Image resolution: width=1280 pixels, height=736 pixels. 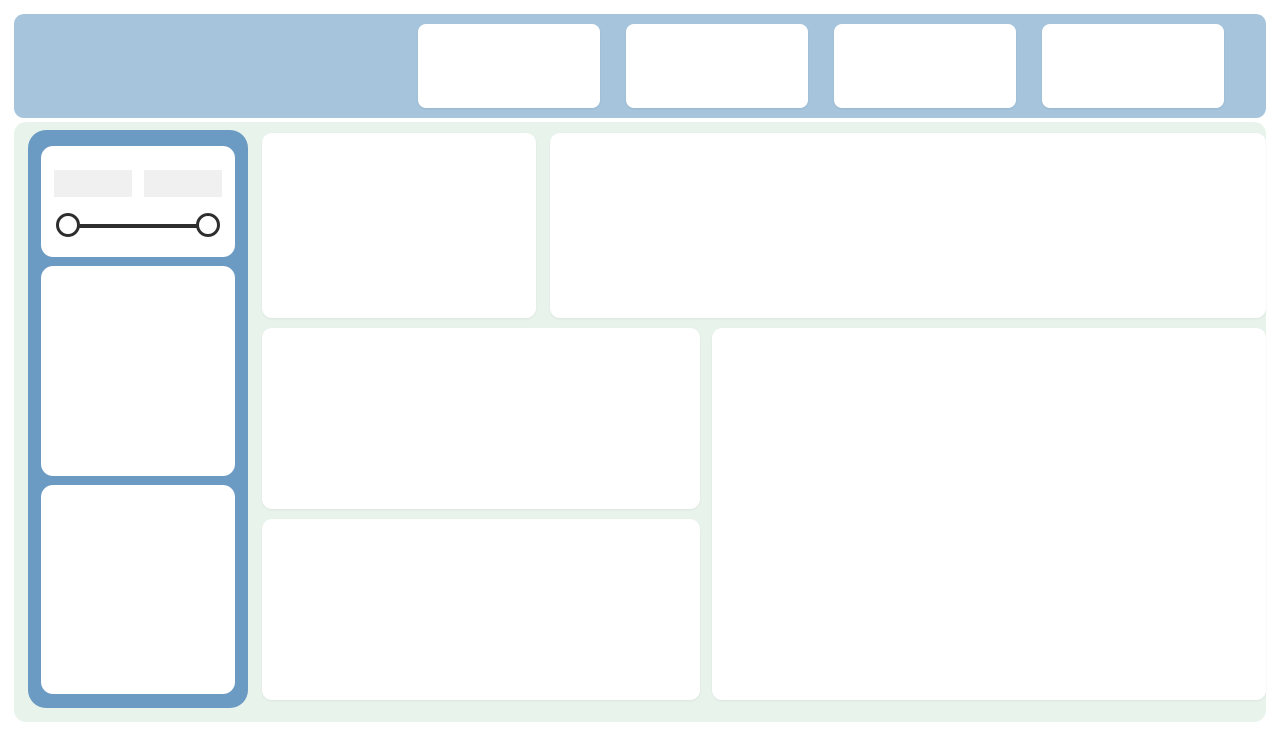 What do you see at coordinates (925, 66) in the screenshot?
I see `kpi-card-average-sales` at bounding box center [925, 66].